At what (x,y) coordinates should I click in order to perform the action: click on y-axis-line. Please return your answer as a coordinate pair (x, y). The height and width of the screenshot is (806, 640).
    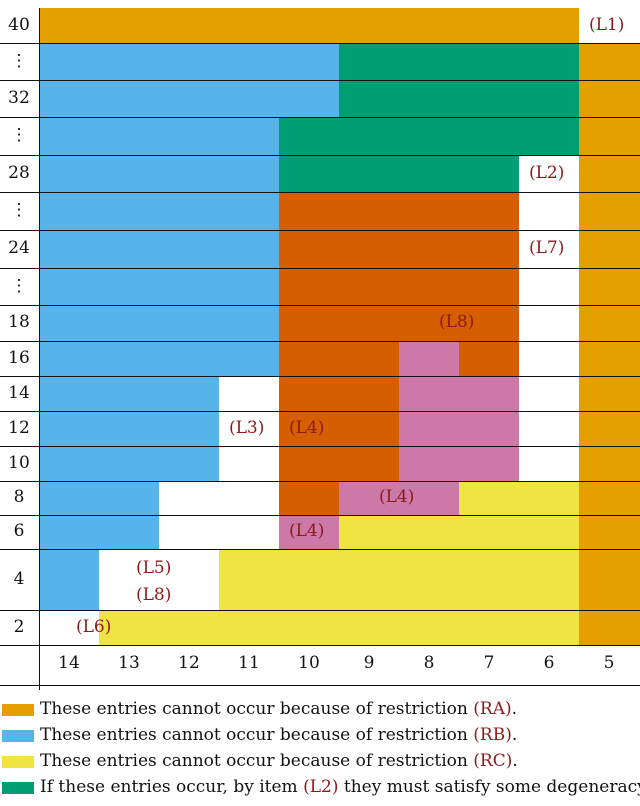
    Looking at the image, I should click on (39, 349).